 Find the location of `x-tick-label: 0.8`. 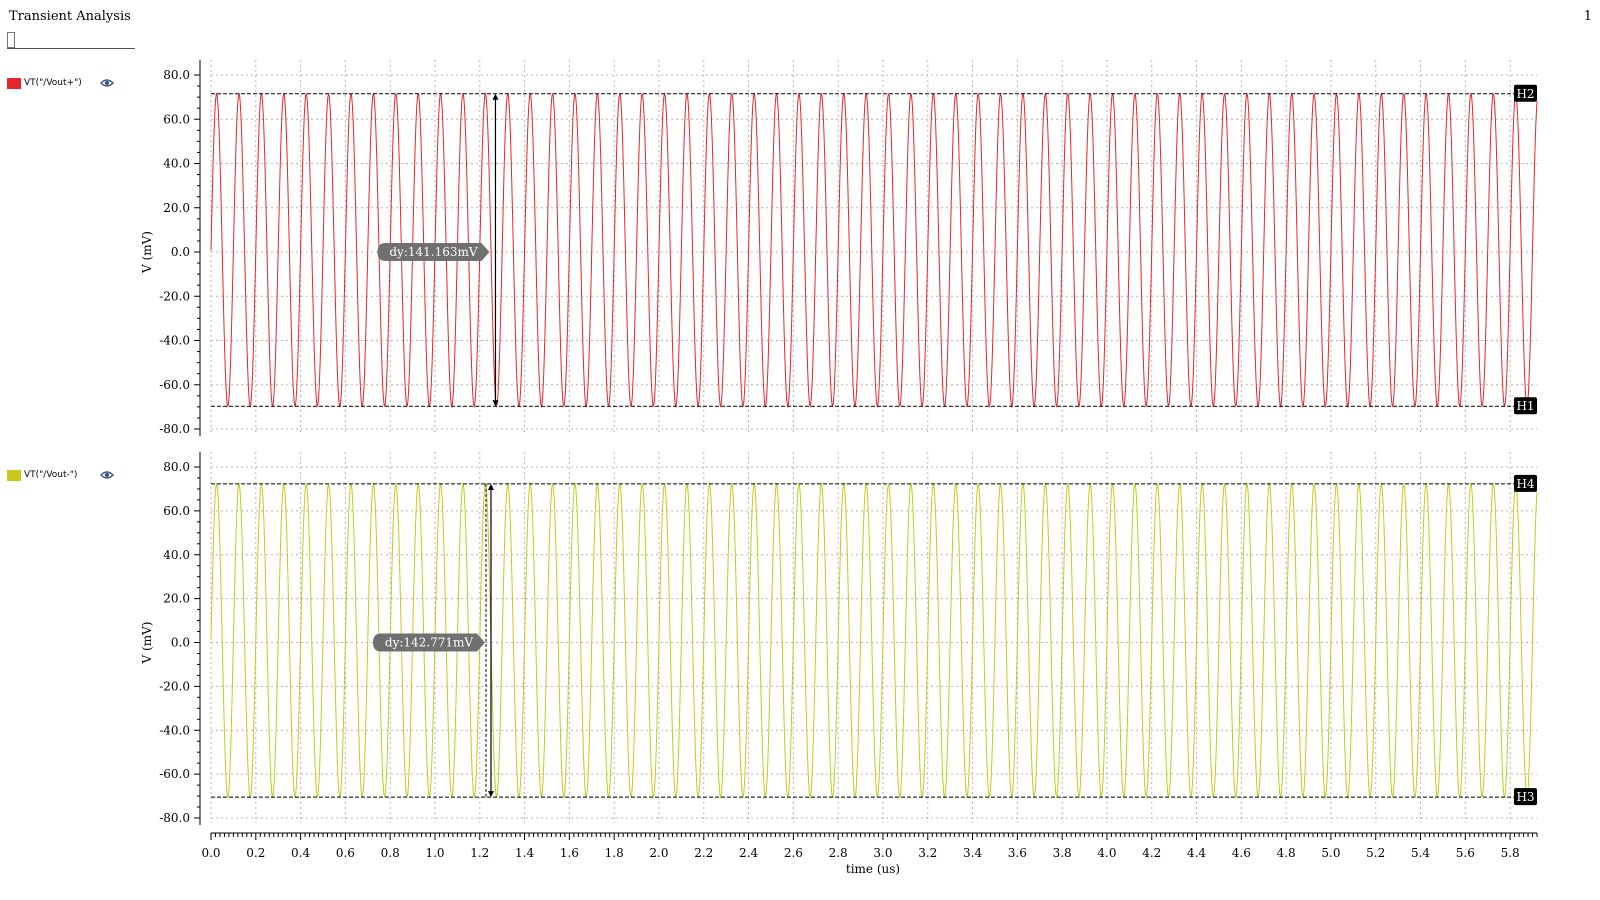

x-tick-label: 0.8 is located at coordinates (390, 853).